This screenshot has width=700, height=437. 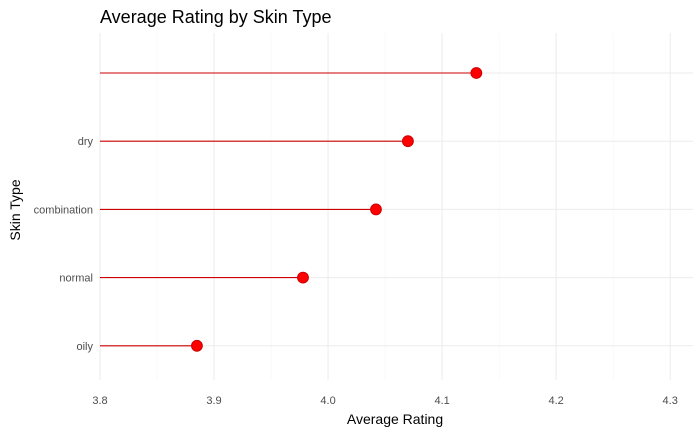 I want to click on y-tick-label: dry, so click(x=86, y=142).